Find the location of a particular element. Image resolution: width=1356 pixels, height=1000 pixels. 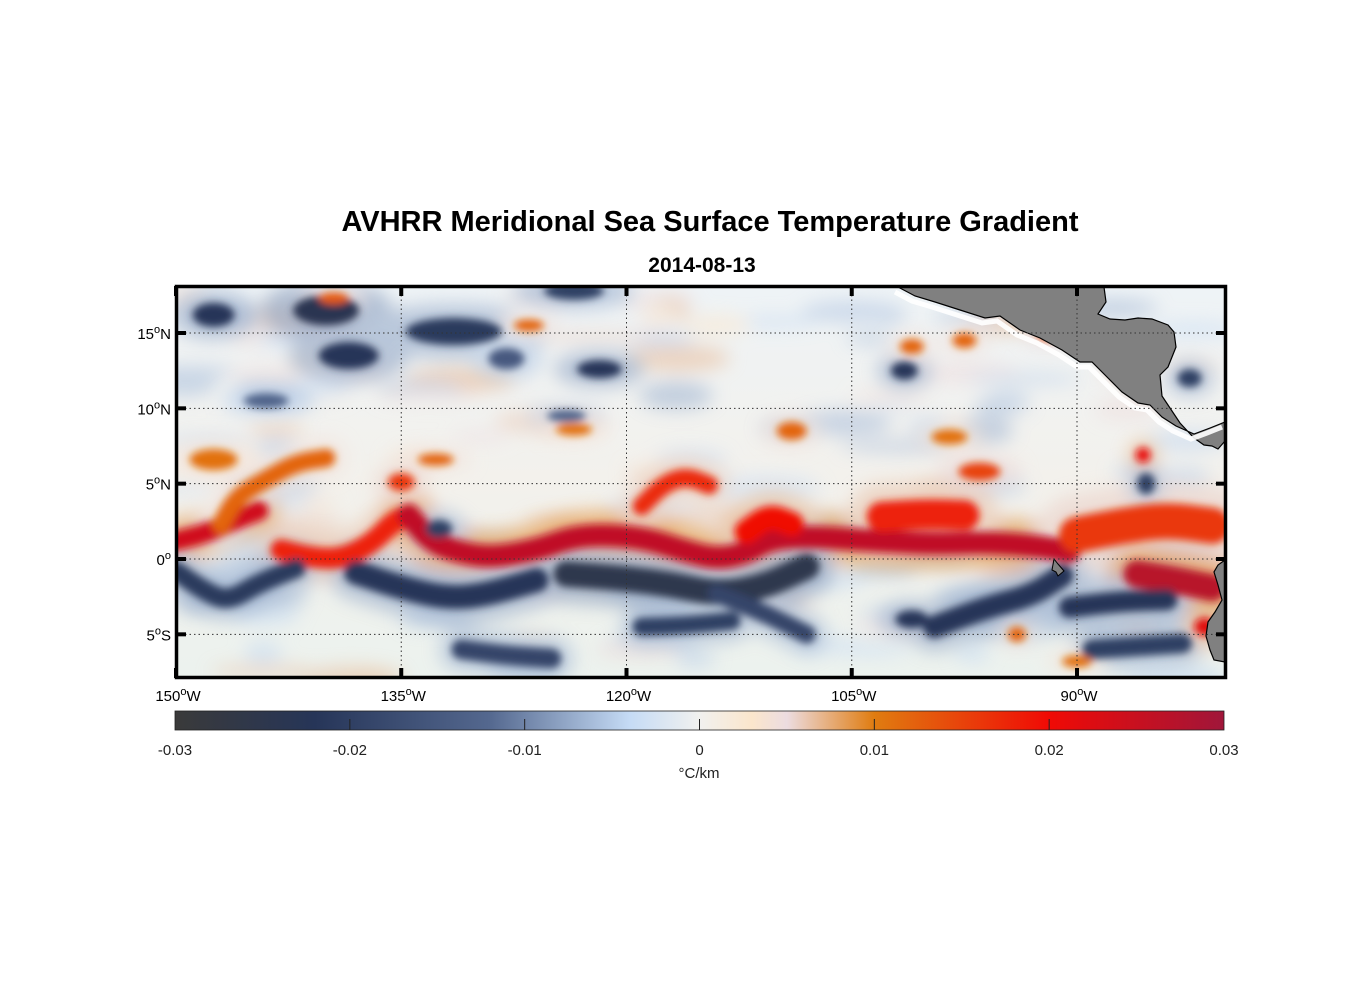

colorbar-label: °C/km is located at coordinates (699, 773).